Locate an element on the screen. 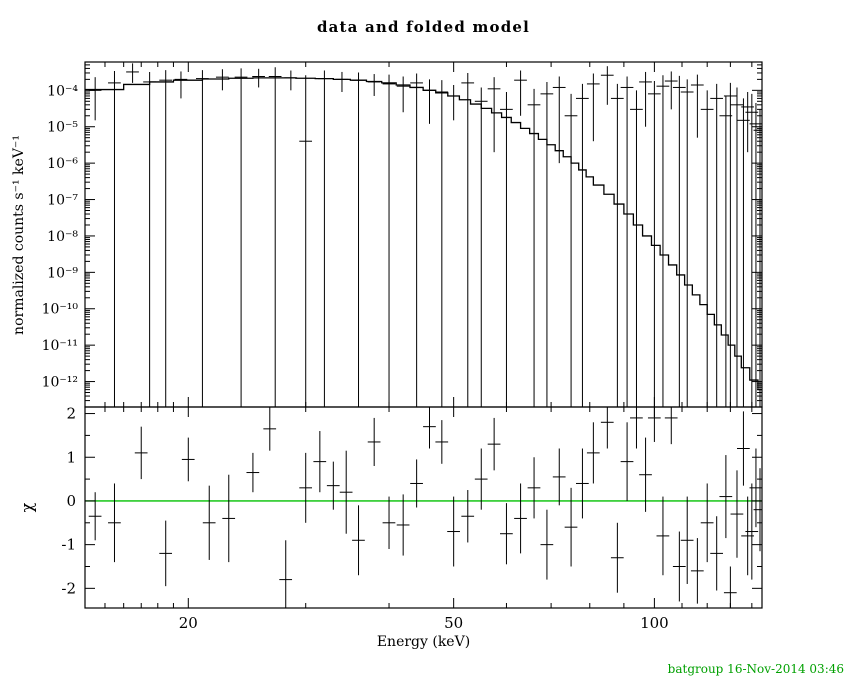 The image size is (850, 680). svg-text: 100 is located at coordinates (654, 623).